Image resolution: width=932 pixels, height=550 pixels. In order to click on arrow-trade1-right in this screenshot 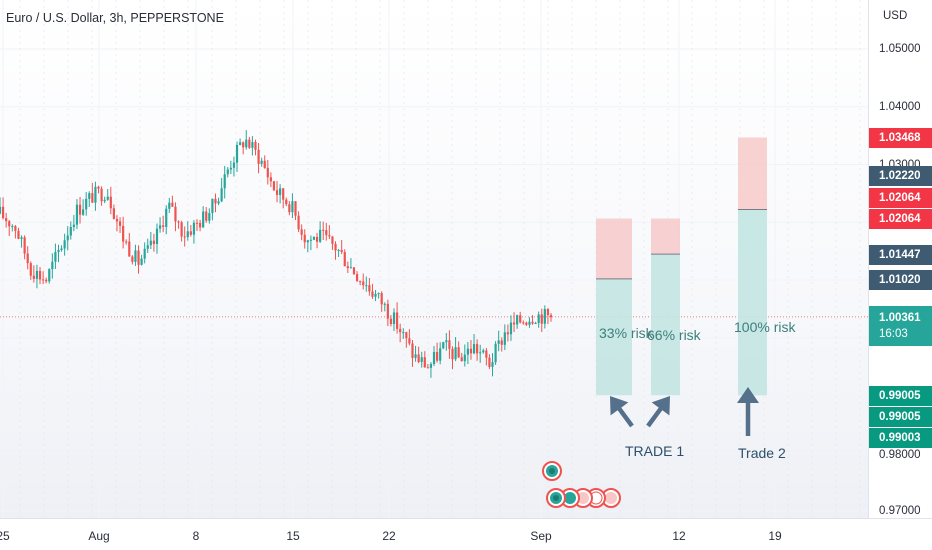, I will do `click(658, 412)`.